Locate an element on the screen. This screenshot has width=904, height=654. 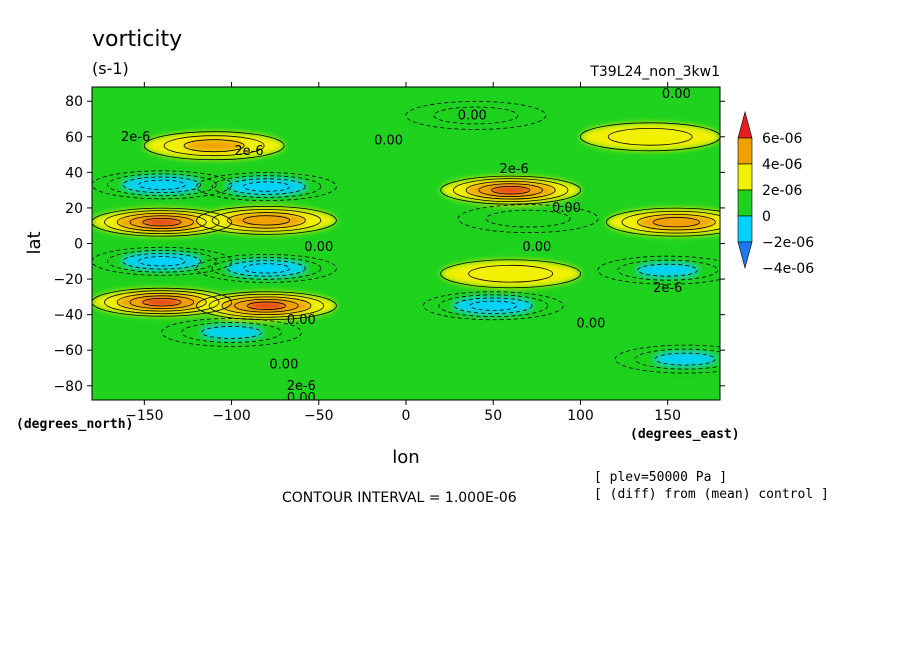
run-label: T39L24_non_3kw1 is located at coordinates (654, 72).